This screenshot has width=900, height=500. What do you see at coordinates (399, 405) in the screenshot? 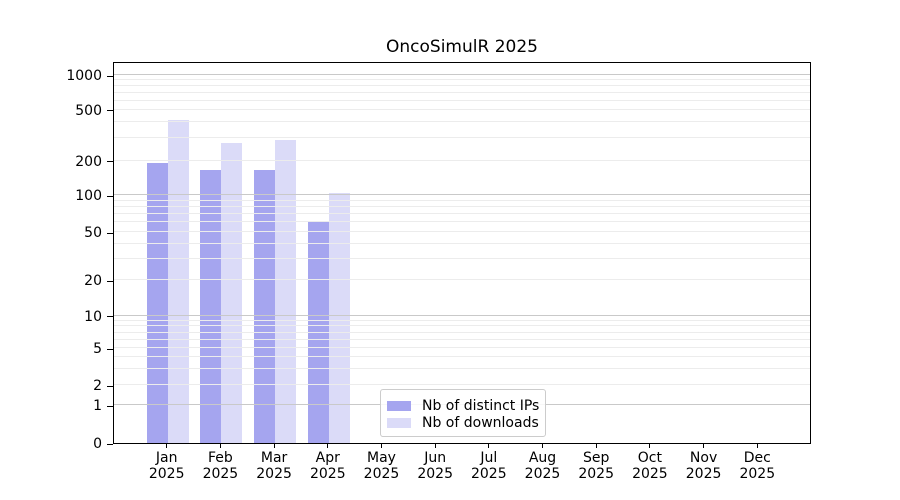
I see `legend-swatch-distinct-ips` at bounding box center [399, 405].